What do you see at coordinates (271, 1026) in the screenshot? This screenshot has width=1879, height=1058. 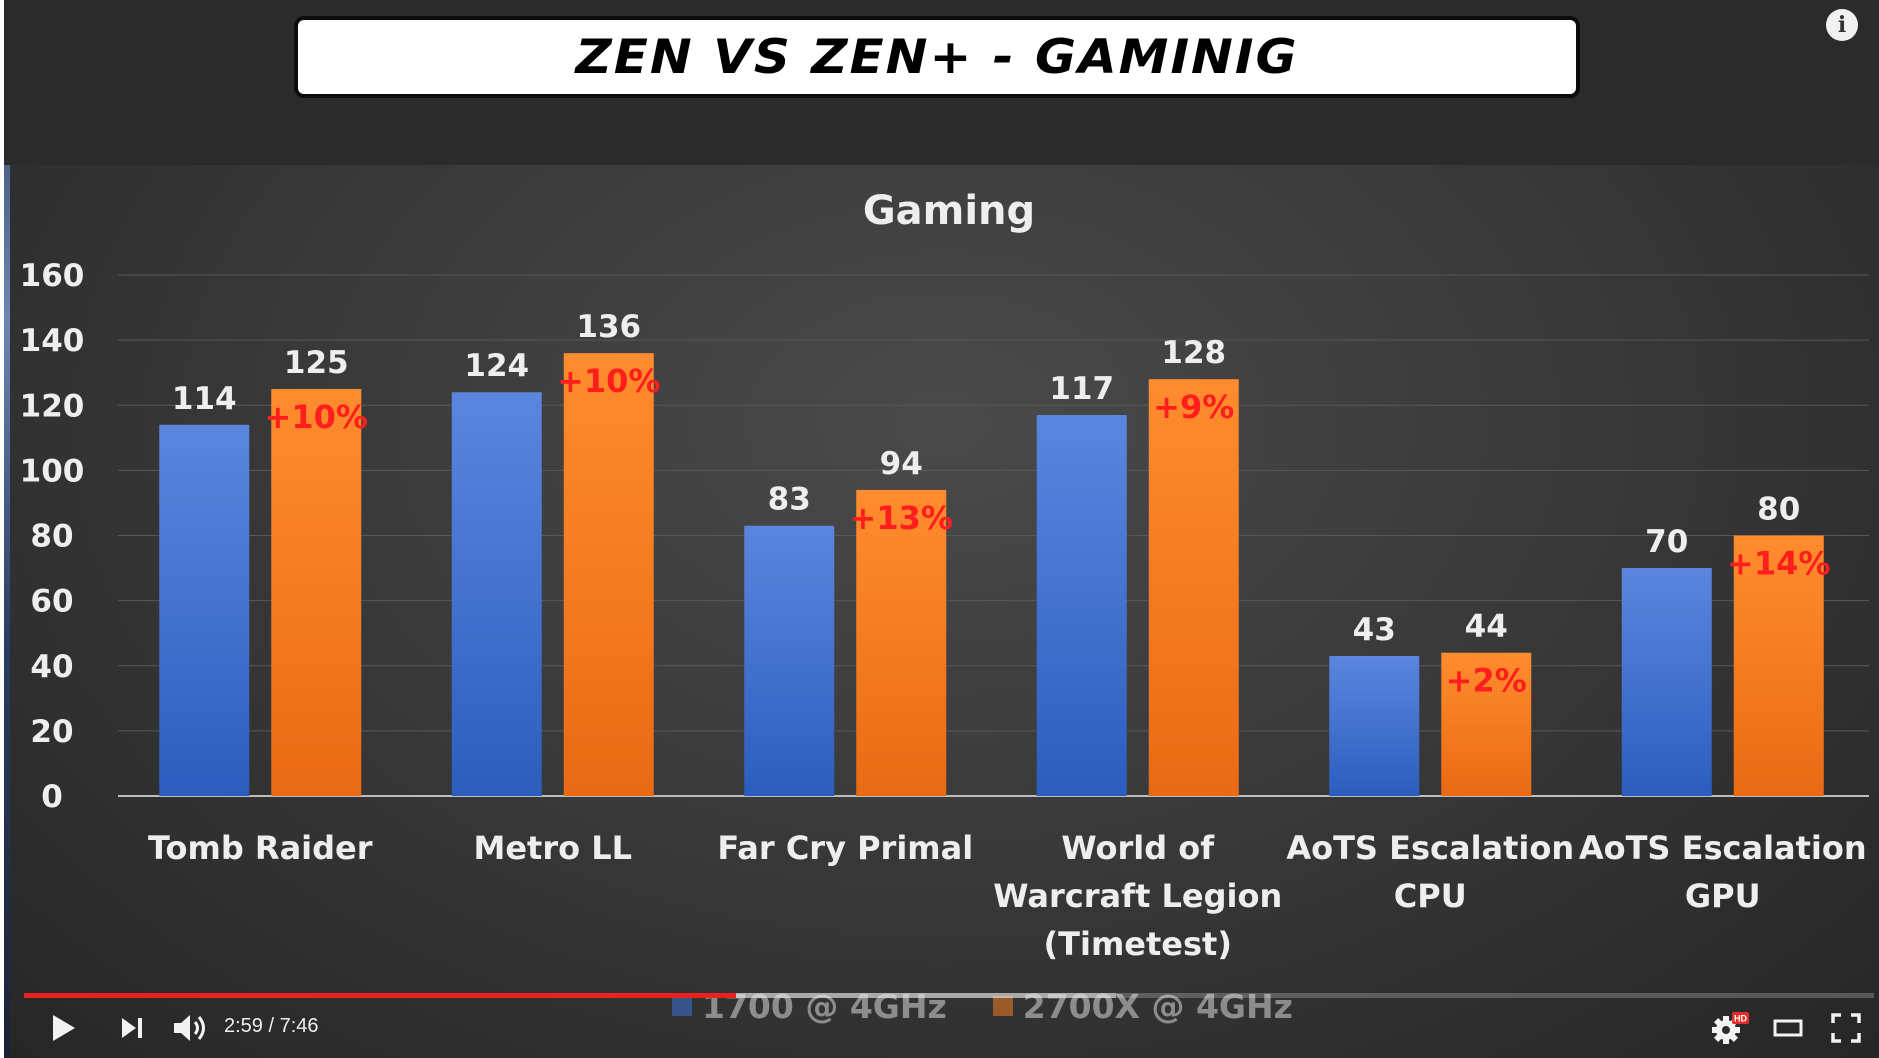 I see `time-display: 2:59 / 7:46` at bounding box center [271, 1026].